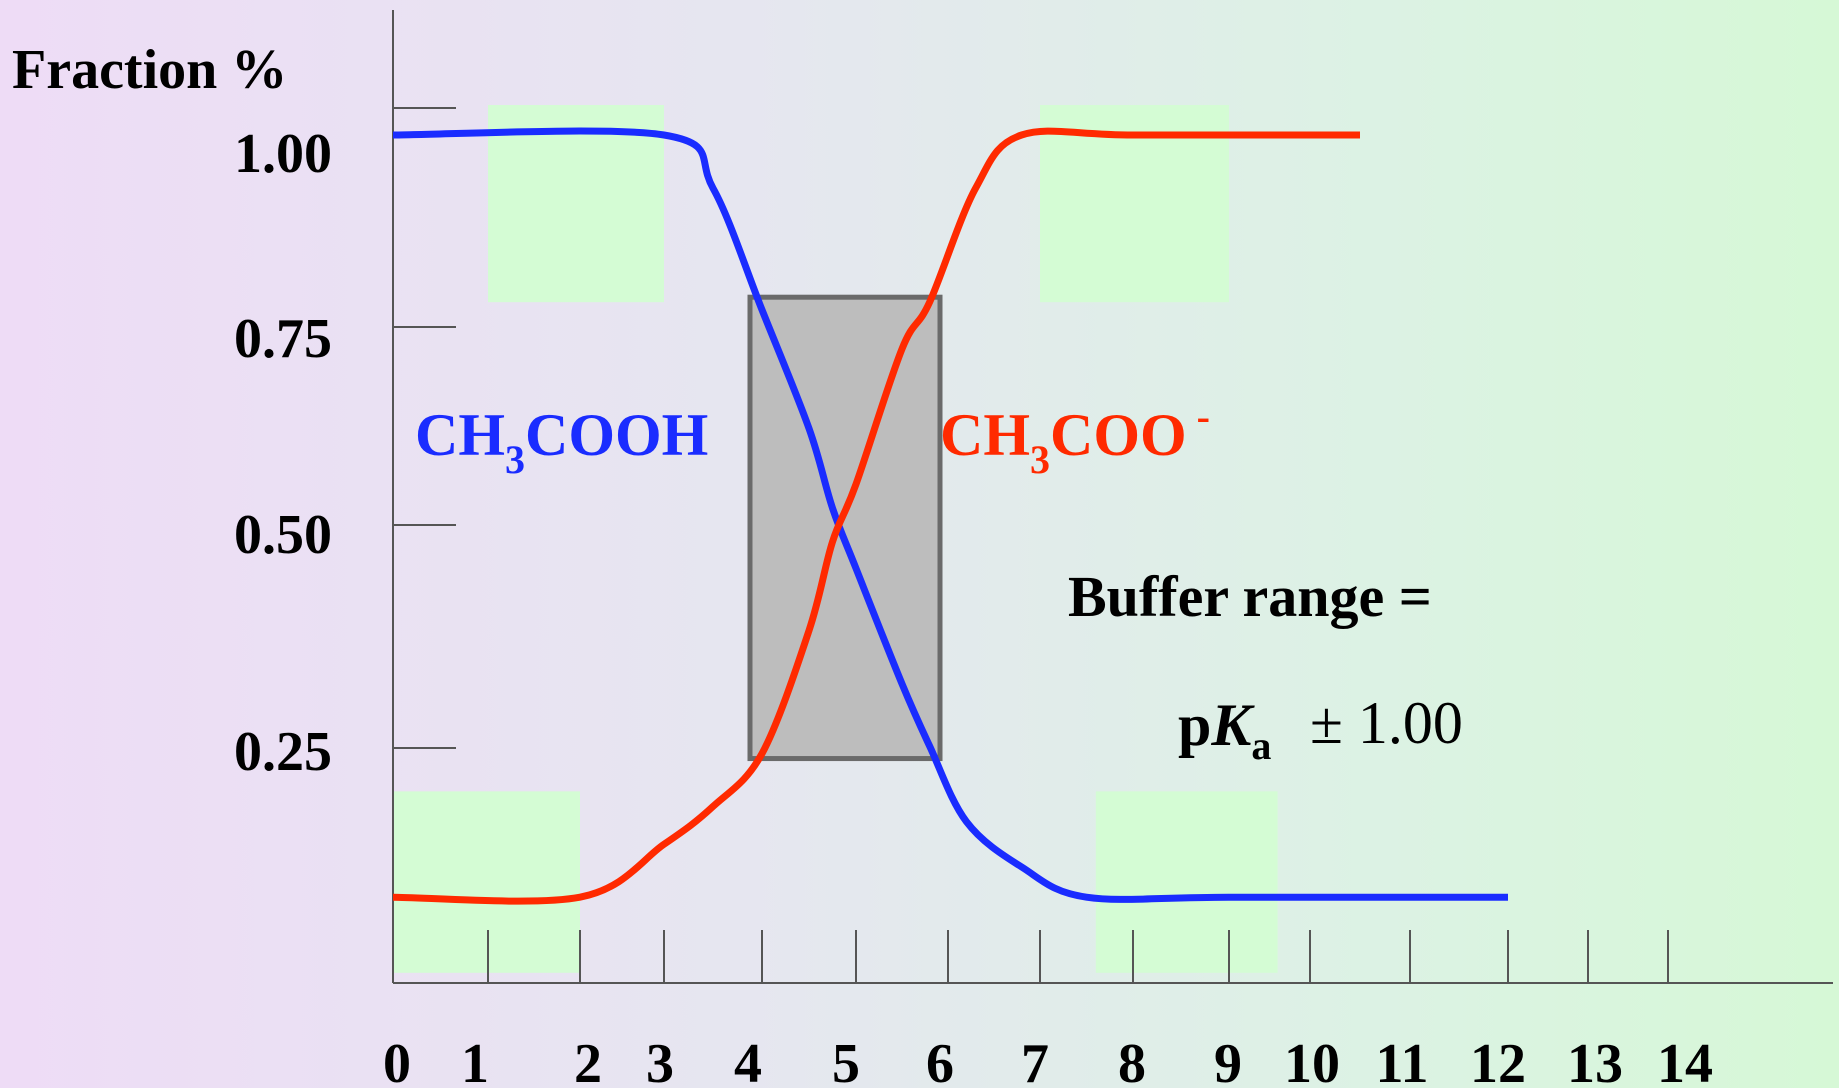  What do you see at coordinates (1595, 1060) in the screenshot?
I see `x-tick-label: 13` at bounding box center [1595, 1060].